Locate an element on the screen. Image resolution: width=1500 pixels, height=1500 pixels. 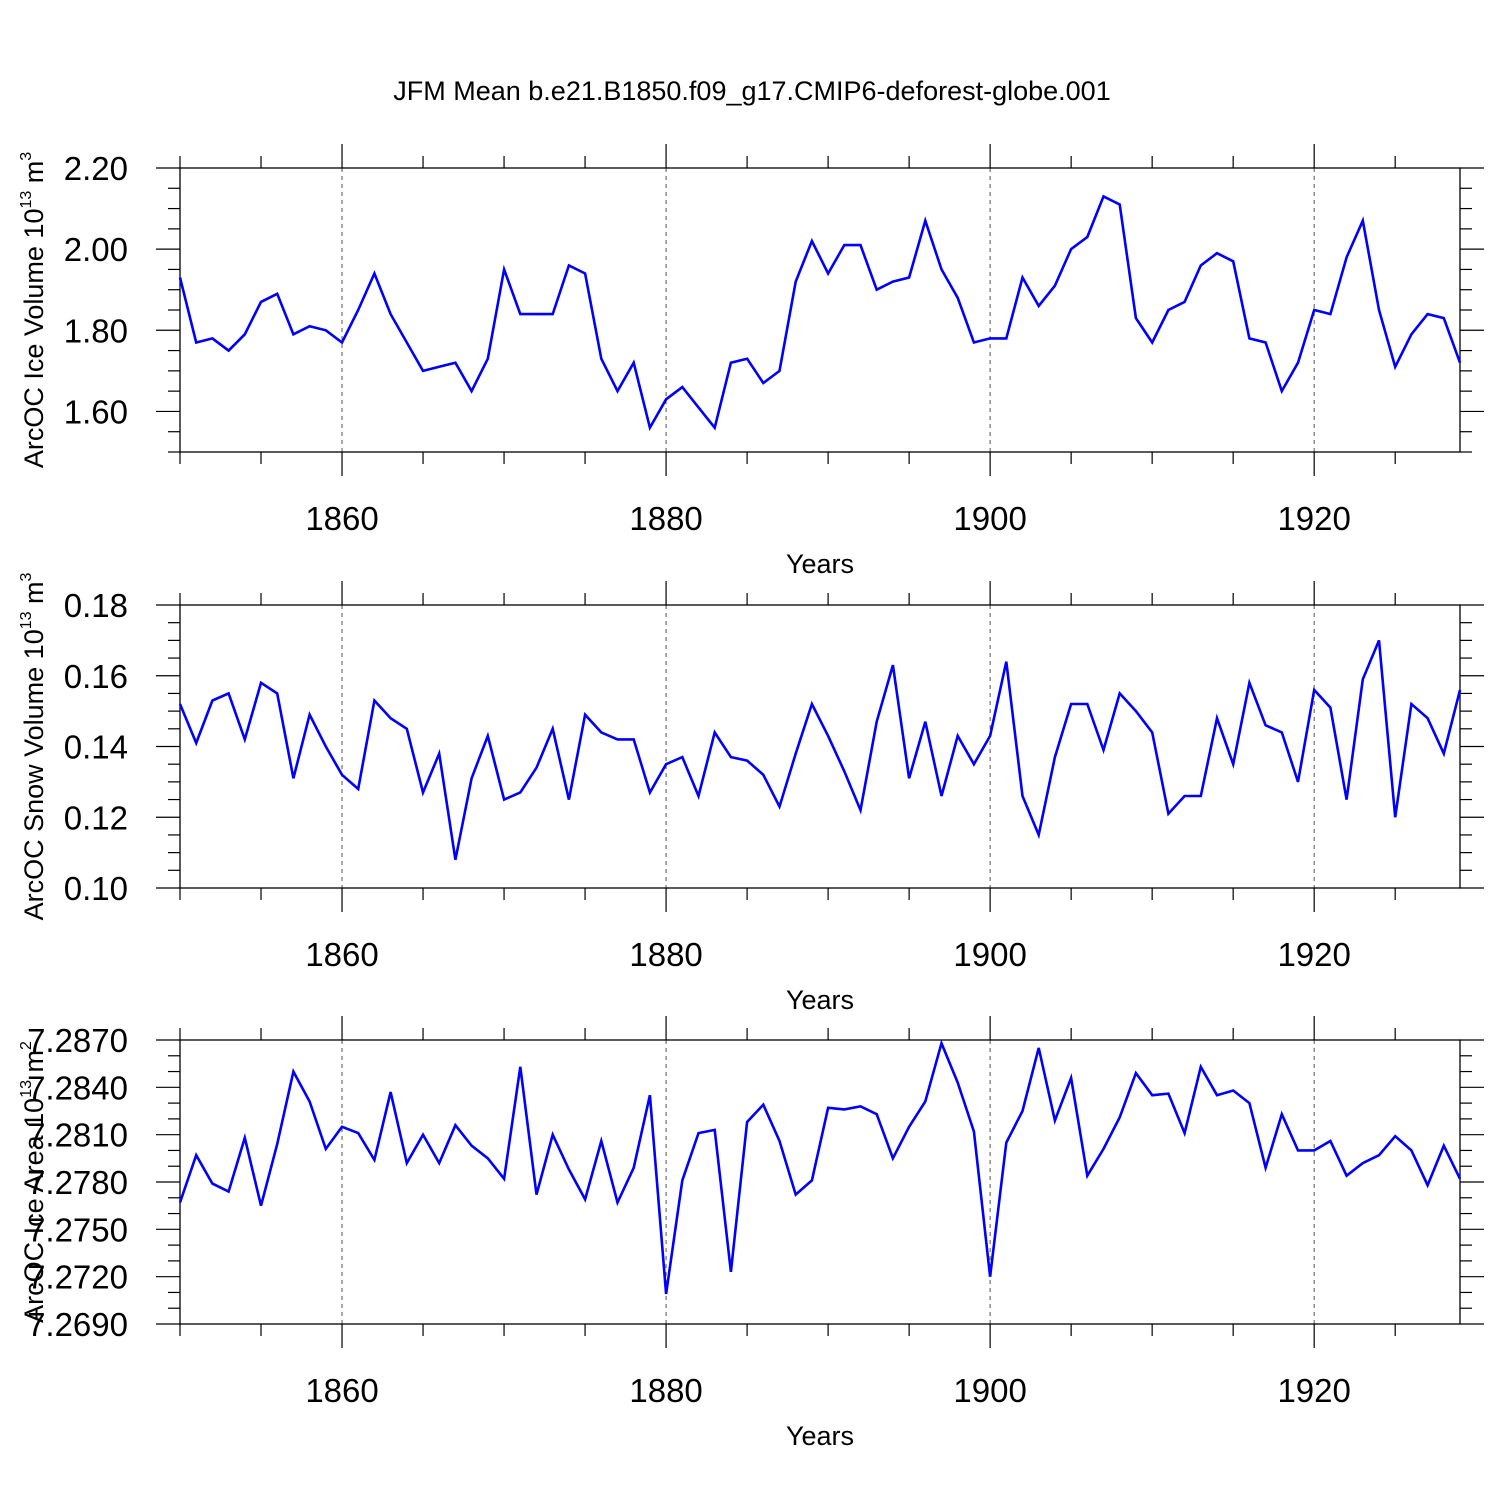
ytick-label: 7.2720 is located at coordinates (77, 1277).